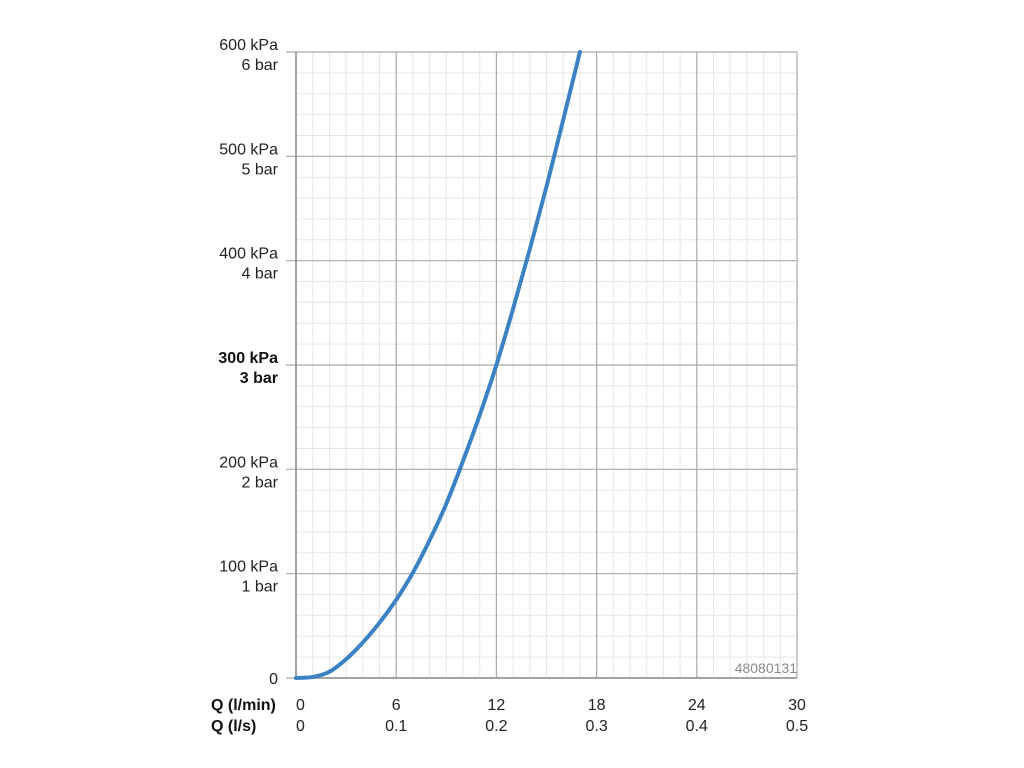  What do you see at coordinates (497, 705) in the screenshot?
I see `x-tick-label-lpm: 12` at bounding box center [497, 705].